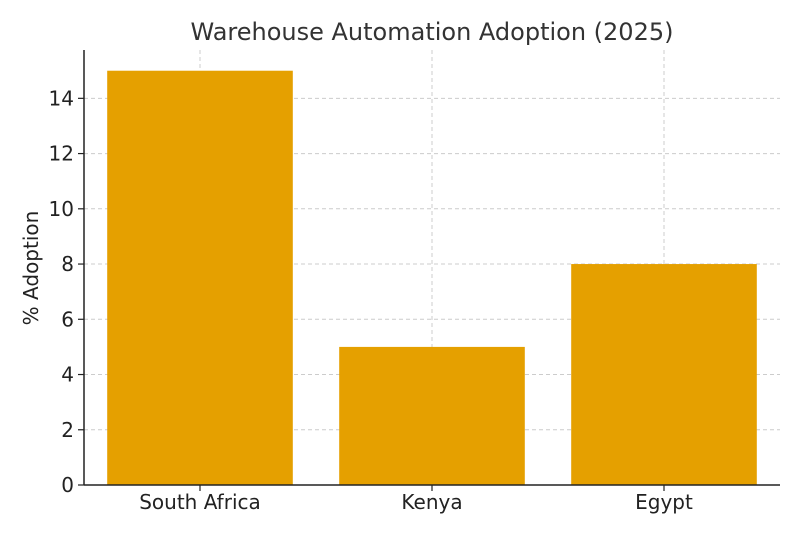 The height and width of the screenshot is (533, 800). What do you see at coordinates (200, 502) in the screenshot?
I see `x-tick-label: South Africa` at bounding box center [200, 502].